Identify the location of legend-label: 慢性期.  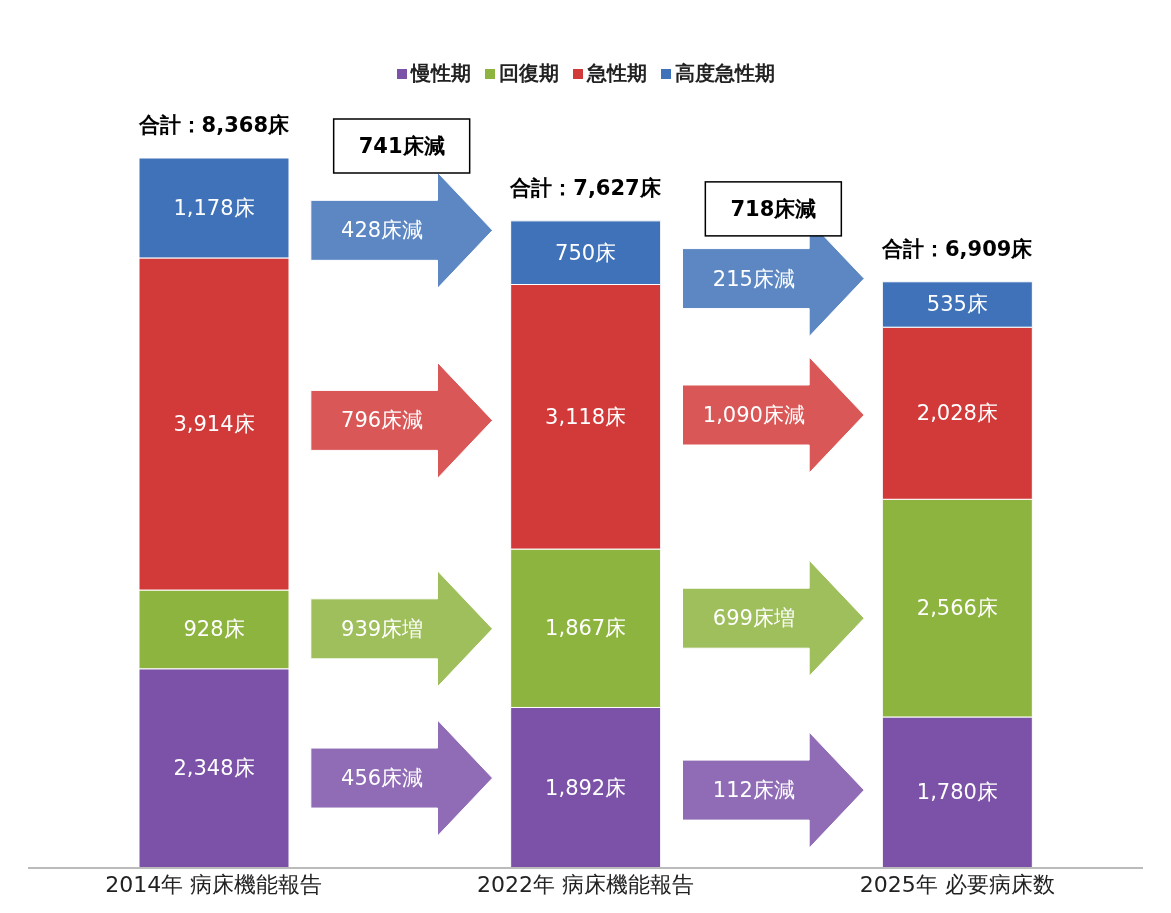
(440, 73).